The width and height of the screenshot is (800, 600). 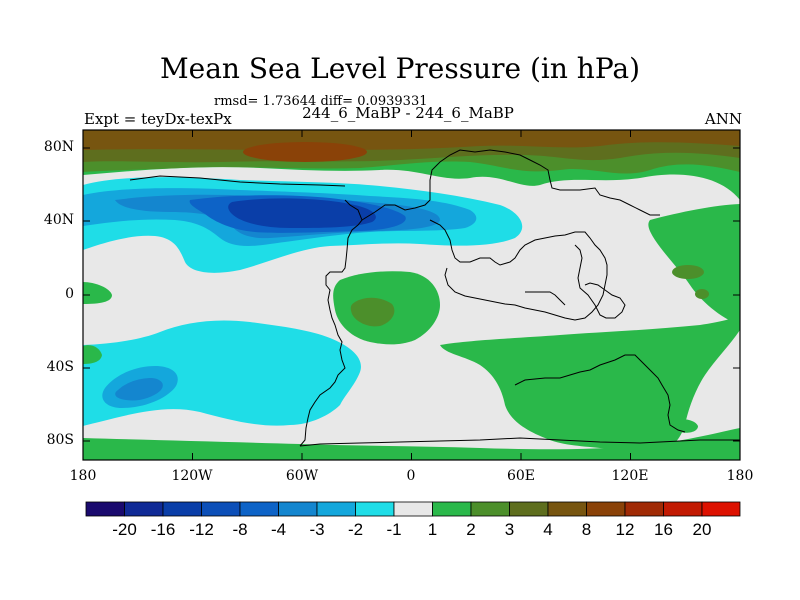 What do you see at coordinates (702, 529) in the screenshot?
I see `colorbar-label: 20` at bounding box center [702, 529].